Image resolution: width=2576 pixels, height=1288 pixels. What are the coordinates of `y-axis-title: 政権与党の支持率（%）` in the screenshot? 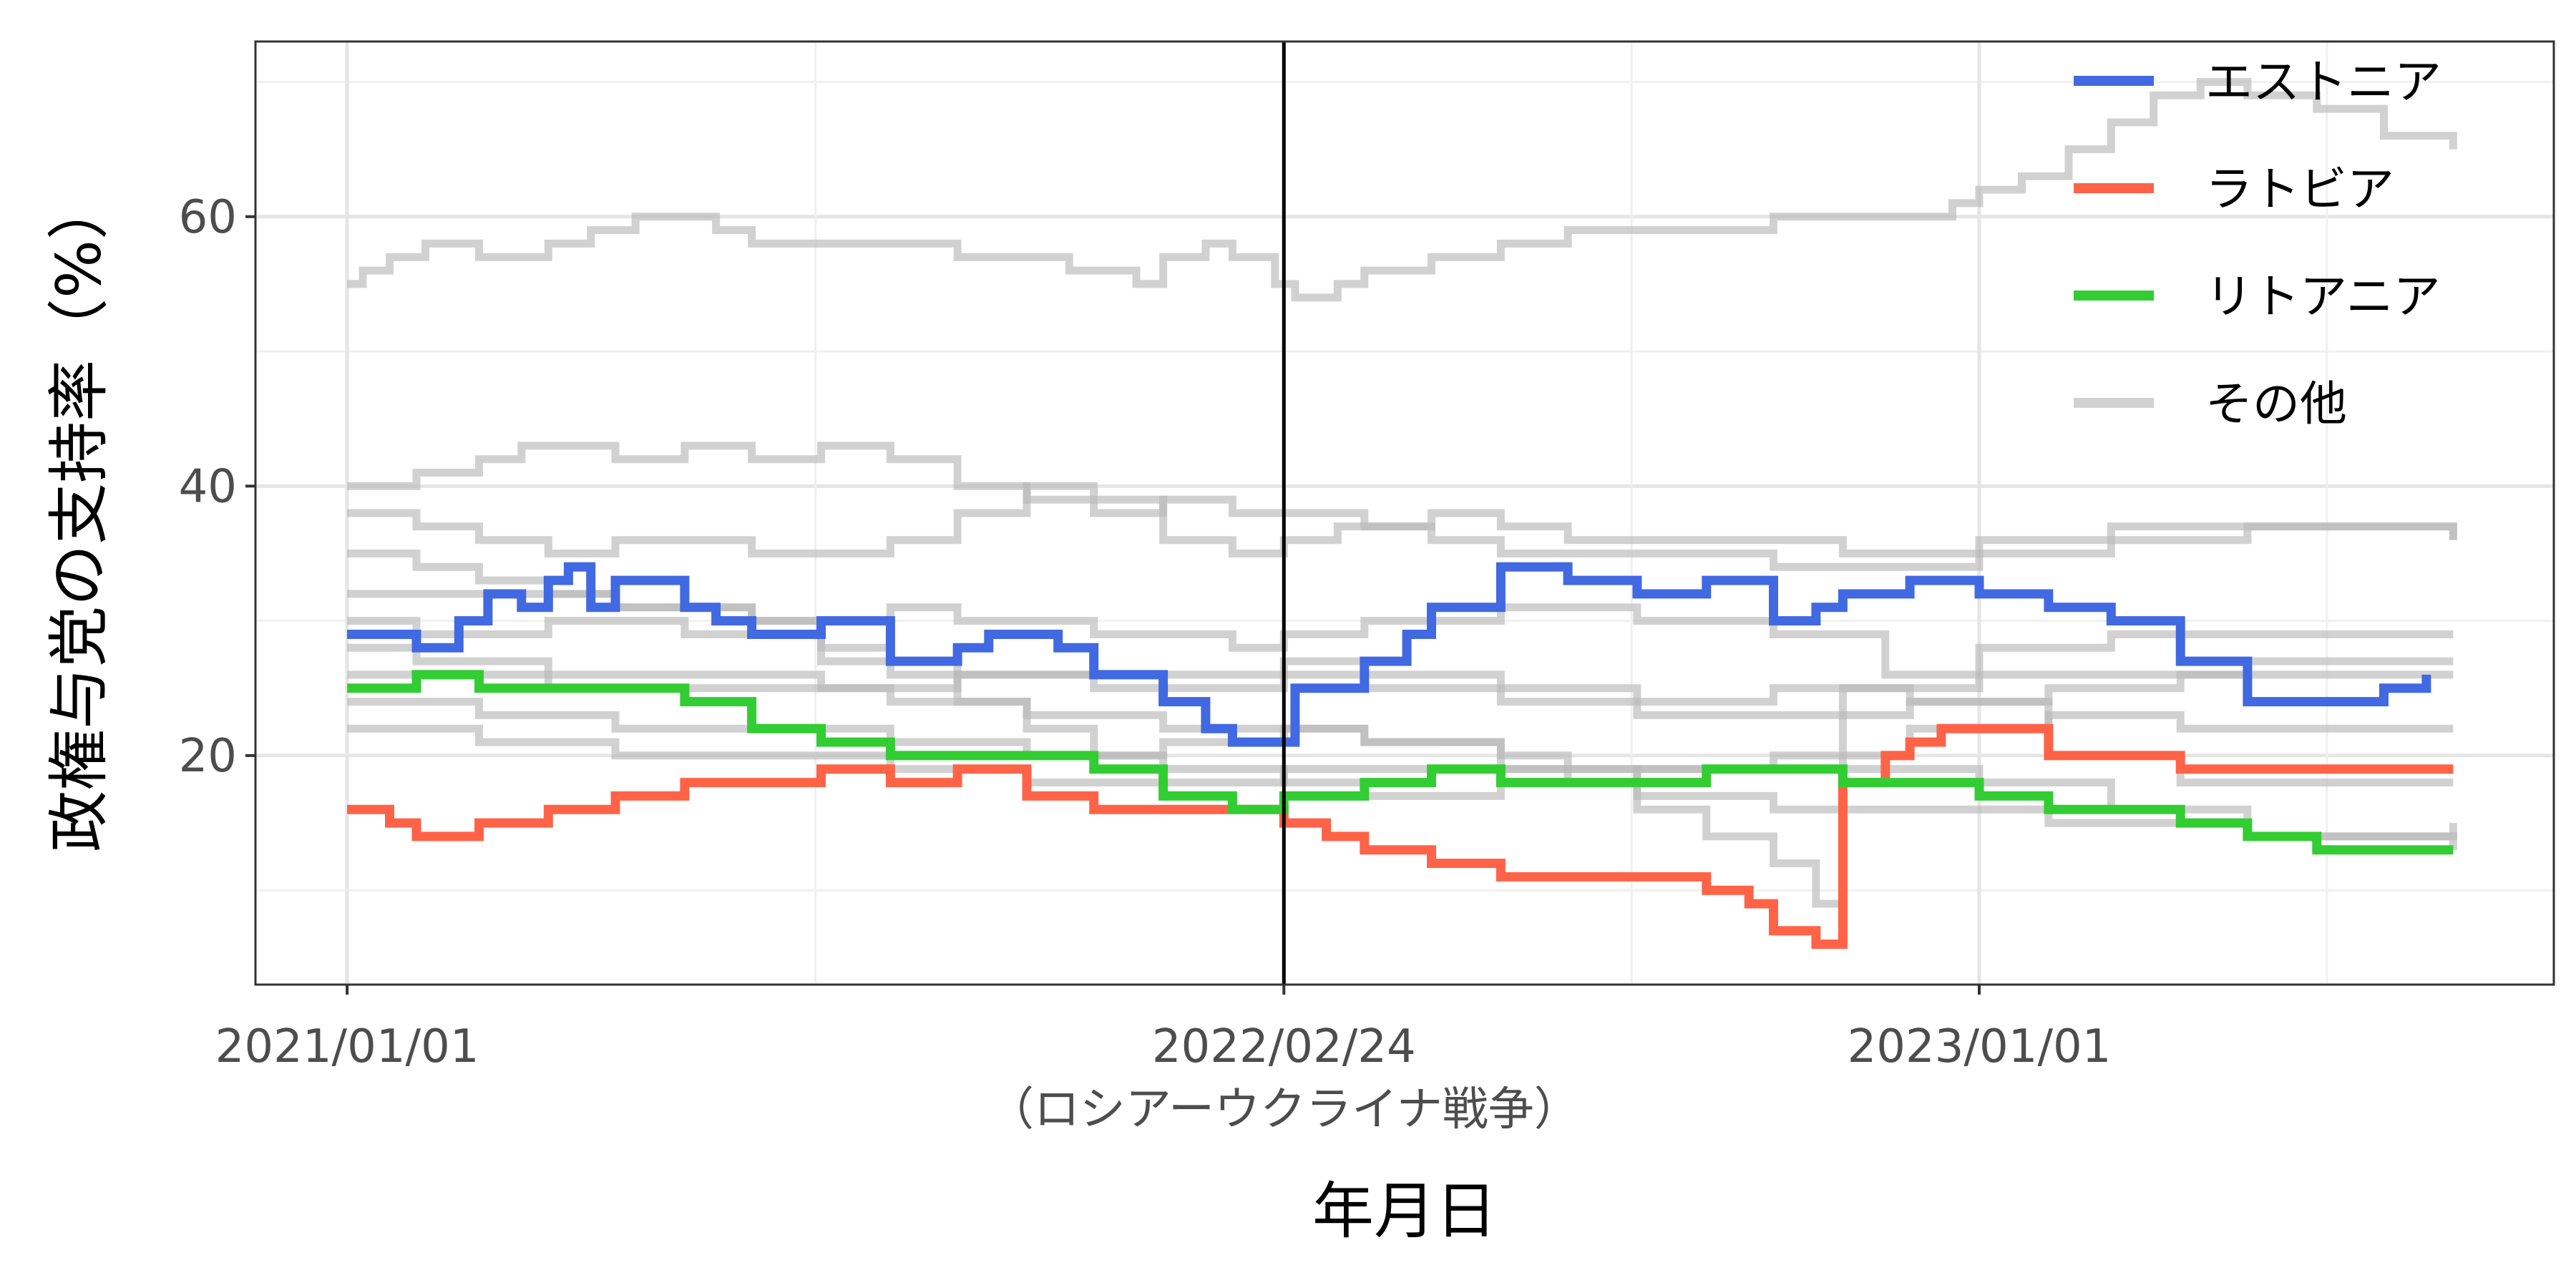 It's located at (79, 515).